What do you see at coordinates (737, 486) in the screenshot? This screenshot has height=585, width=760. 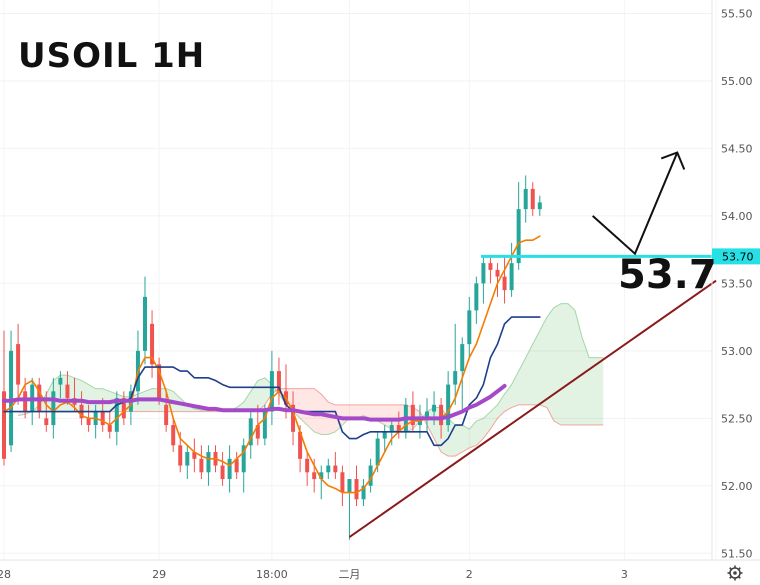 I see `y-tick-label: 52.00` at bounding box center [737, 486].